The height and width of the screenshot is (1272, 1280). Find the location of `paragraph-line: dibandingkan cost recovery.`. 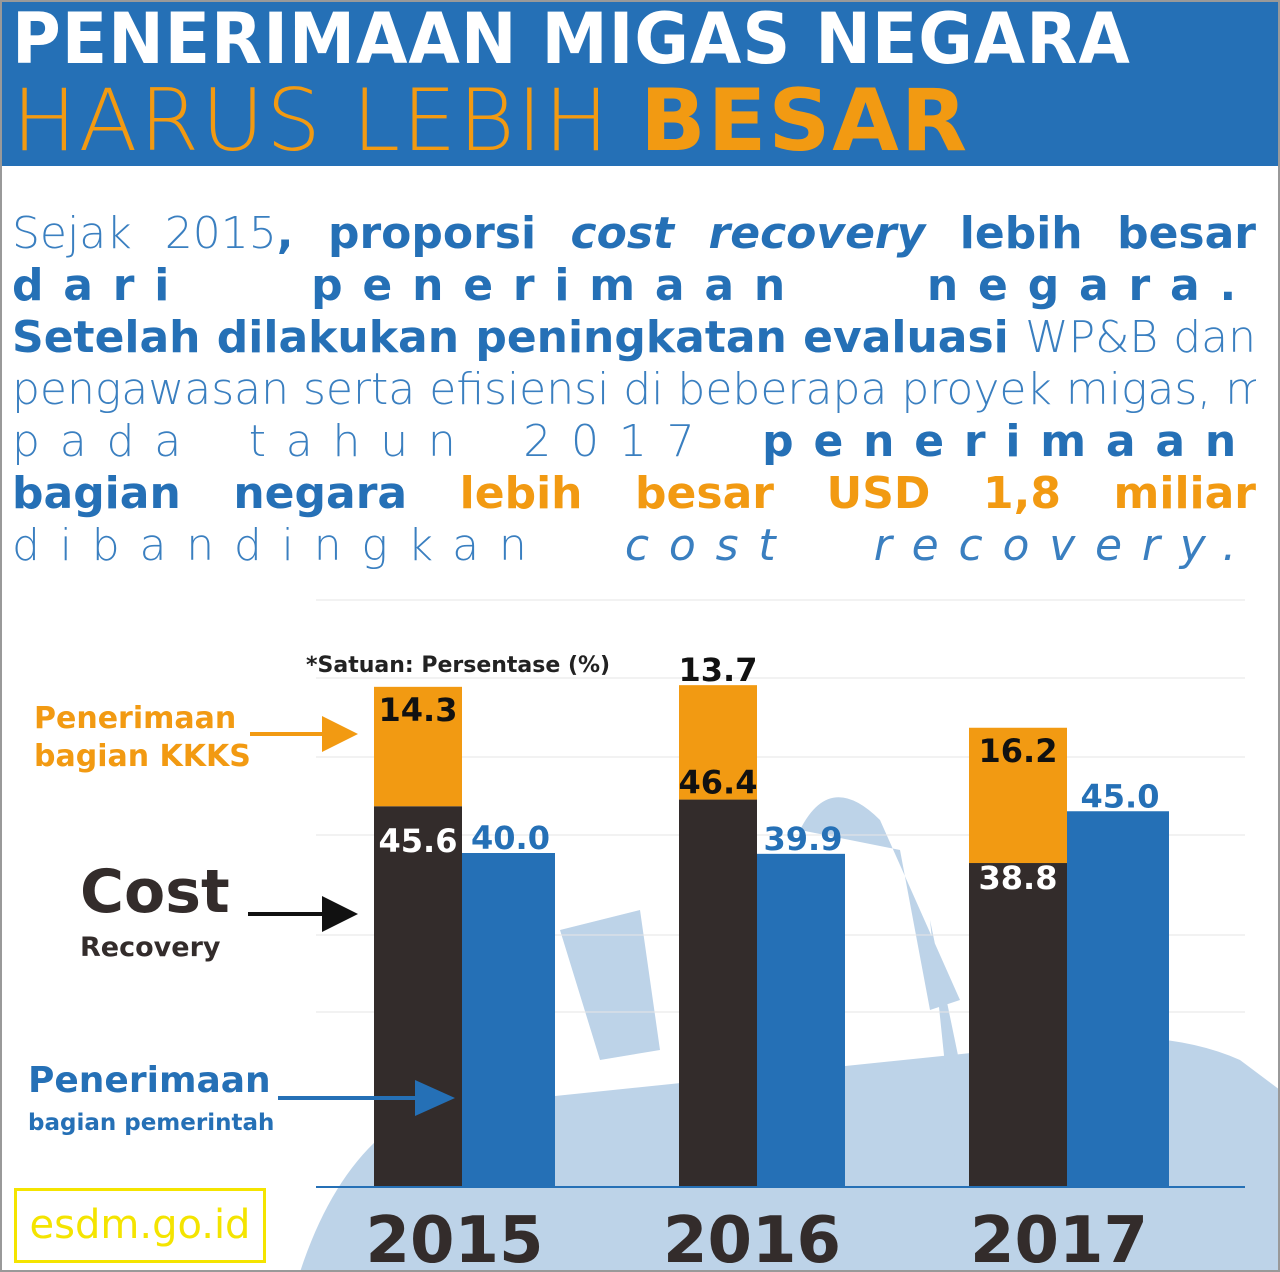

paragraph-line: dibandingkan cost recovery. is located at coordinates (634, 546).